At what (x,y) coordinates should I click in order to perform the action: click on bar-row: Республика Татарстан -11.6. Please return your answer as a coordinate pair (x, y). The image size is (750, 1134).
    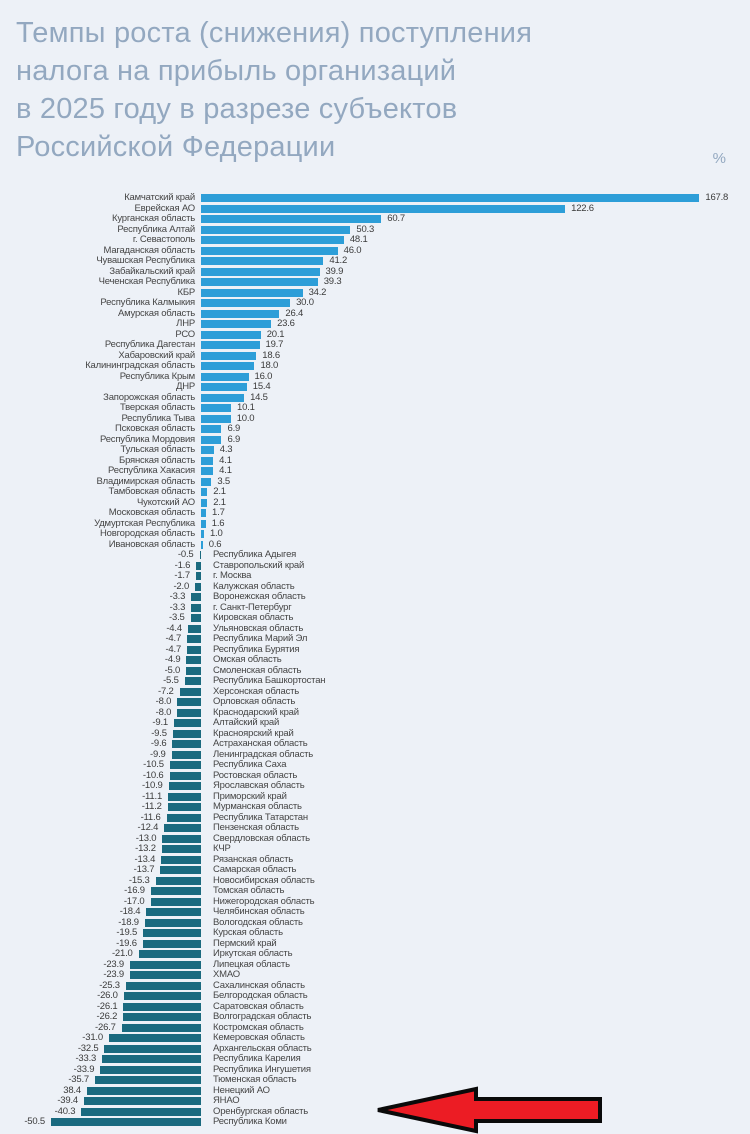
    Looking at the image, I should click on (375, 818).